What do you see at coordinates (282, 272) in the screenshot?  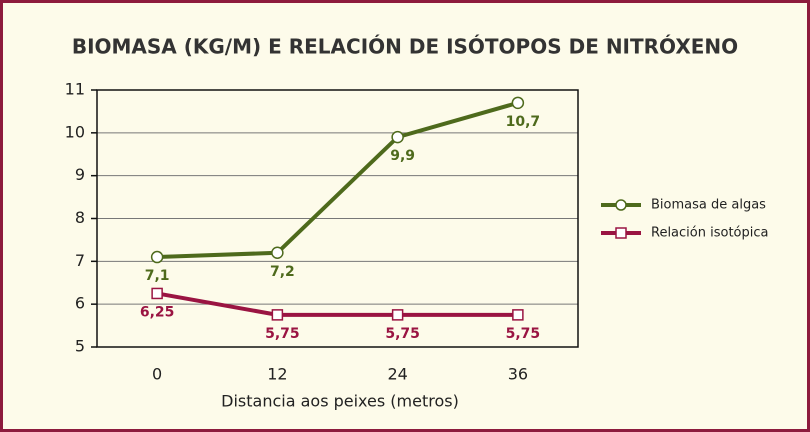 I see `data-label: 7,2` at bounding box center [282, 272].